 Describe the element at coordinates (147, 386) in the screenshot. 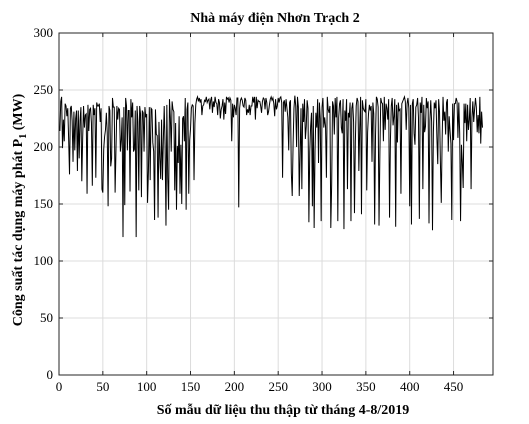

I see `x-tick-label: 100` at that location.